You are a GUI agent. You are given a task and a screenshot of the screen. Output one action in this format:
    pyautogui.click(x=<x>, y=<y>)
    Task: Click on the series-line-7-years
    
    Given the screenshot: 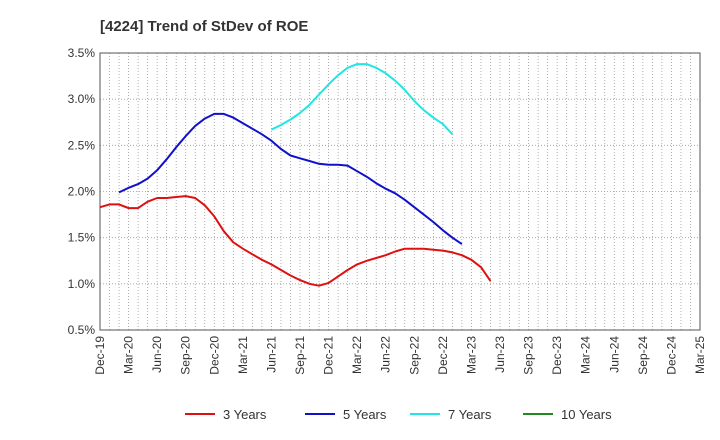 What is the action you would take?
    pyautogui.click(x=362, y=99)
    